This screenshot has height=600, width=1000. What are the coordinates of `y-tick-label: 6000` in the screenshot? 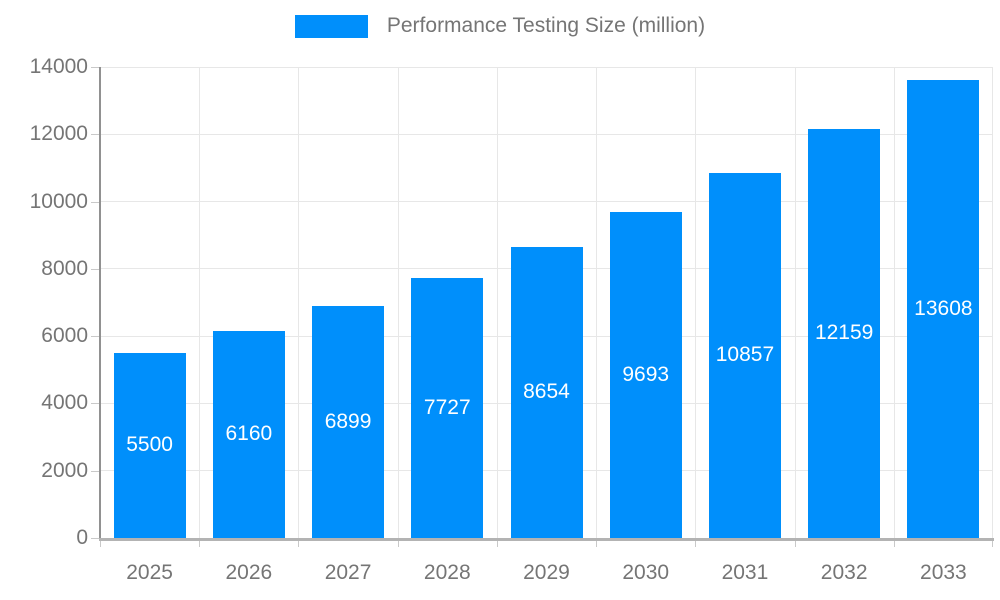 It's located at (64, 336).